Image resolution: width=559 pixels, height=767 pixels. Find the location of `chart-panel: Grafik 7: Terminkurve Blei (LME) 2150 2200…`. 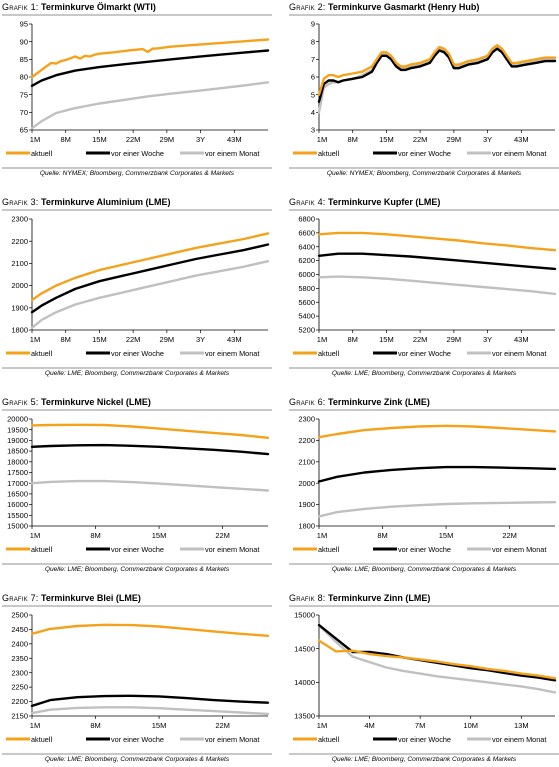

chart-panel: Grafik 7: Terminkurve Blei (LME) 2150 2200… is located at coordinates (137, 679).